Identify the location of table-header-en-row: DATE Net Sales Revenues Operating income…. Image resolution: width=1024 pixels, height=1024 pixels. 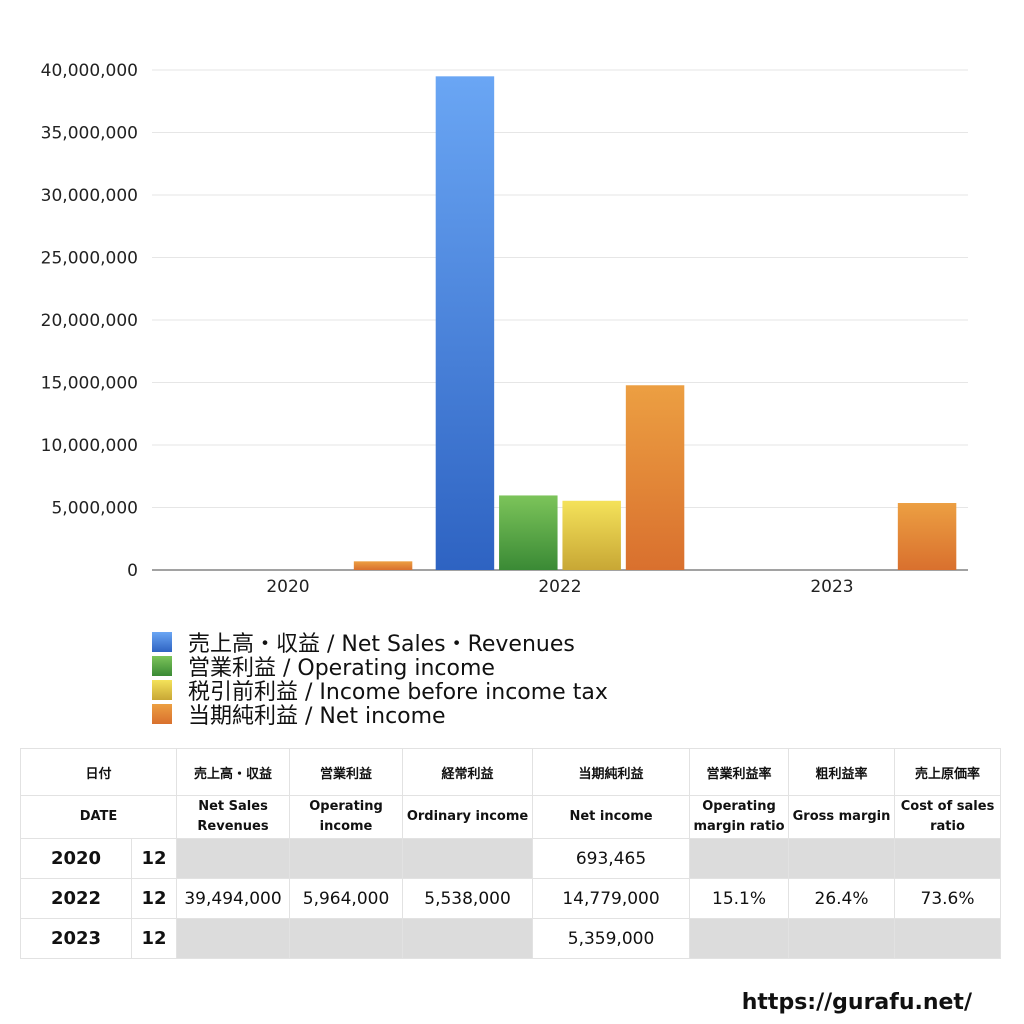
(510, 817).